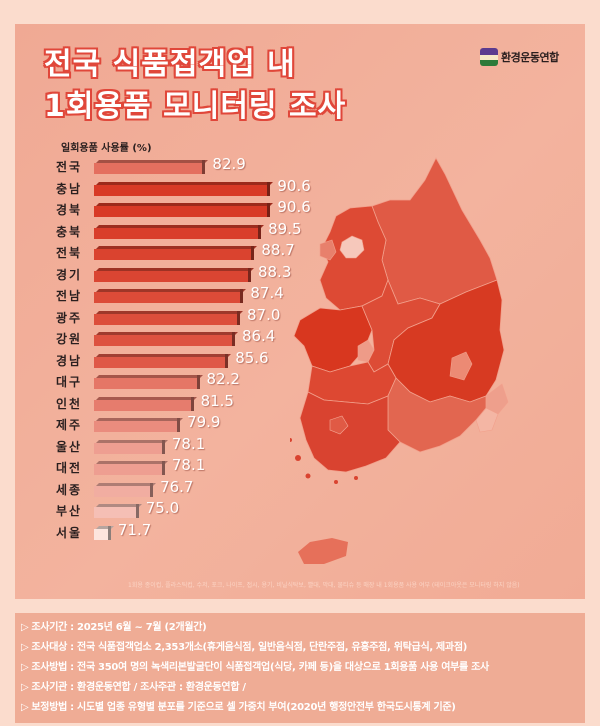  I want to click on bar-value-label: 75.0, so click(162, 508).